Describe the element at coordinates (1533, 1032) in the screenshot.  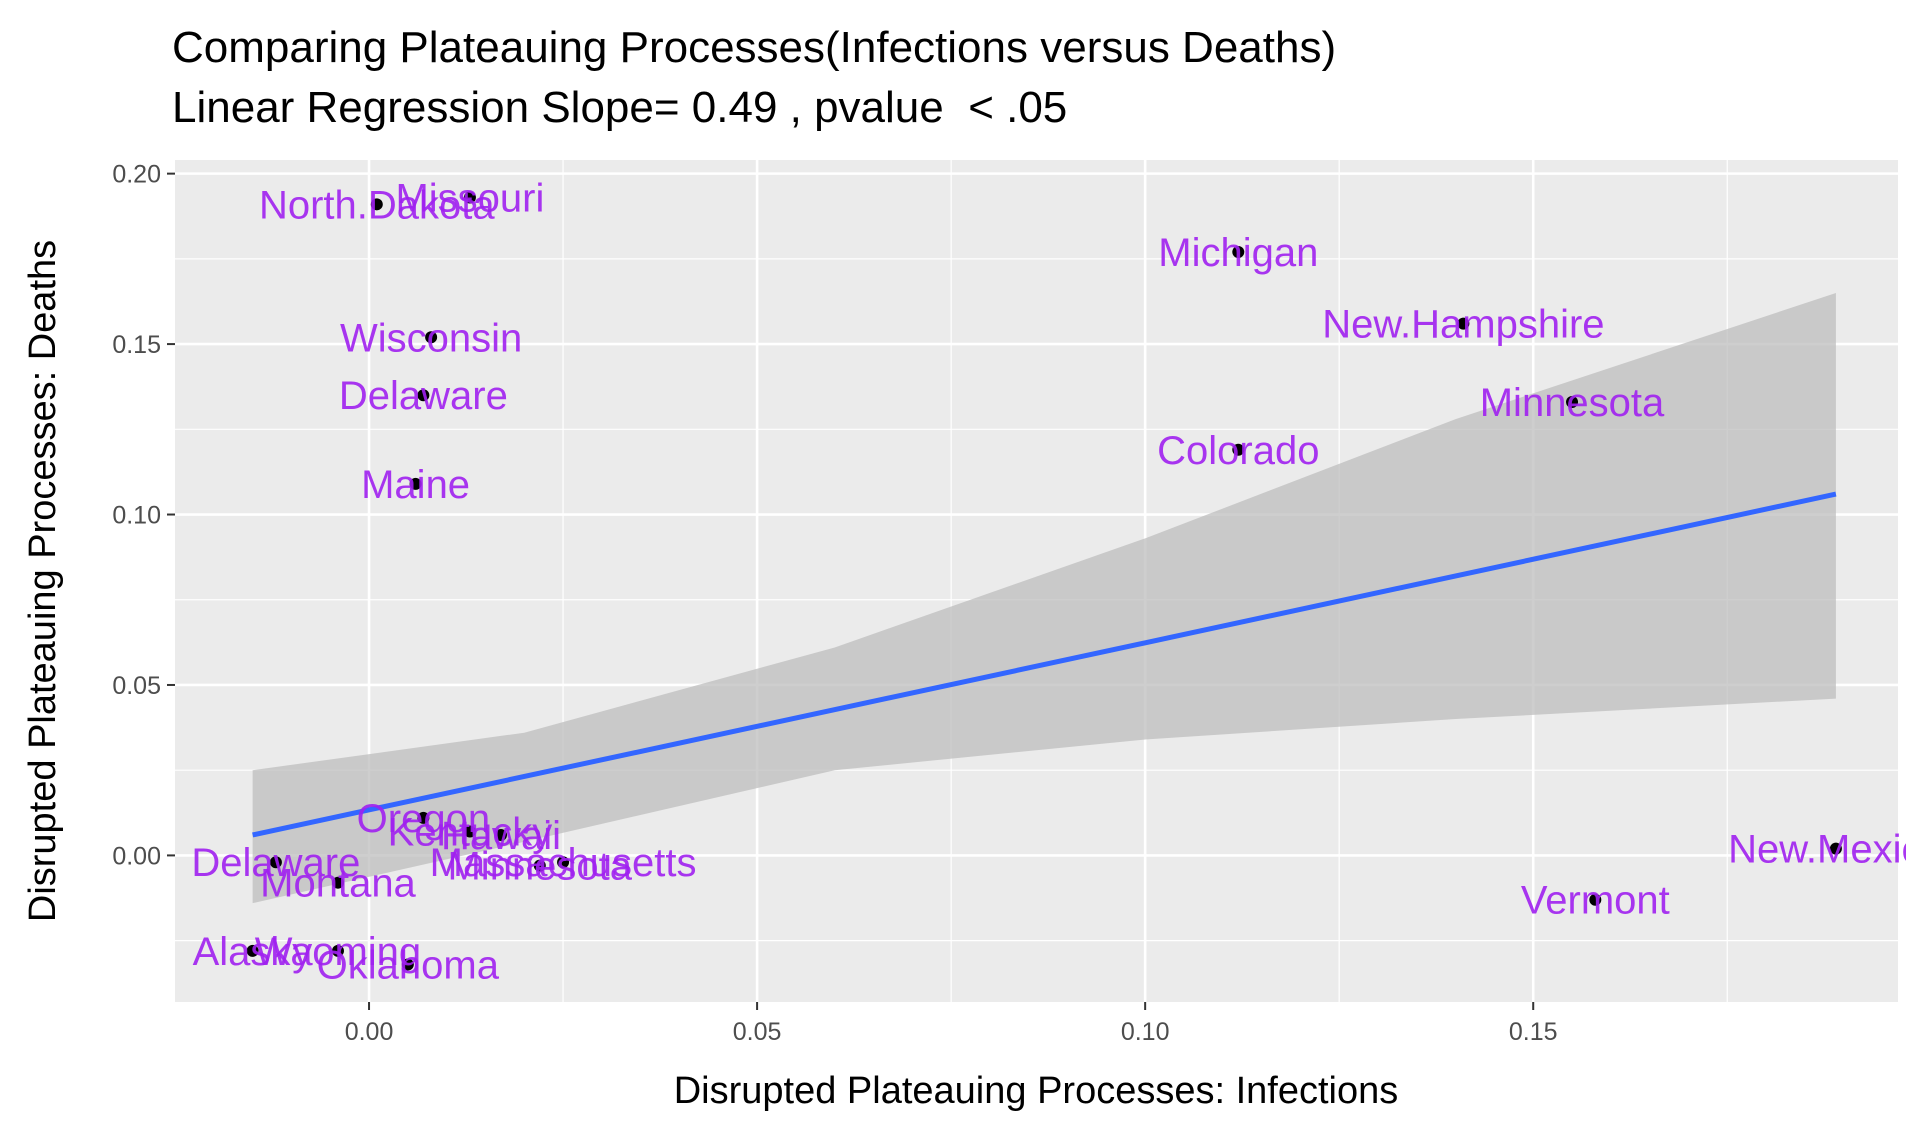
I see `x-tick-label: 0.15` at that location.